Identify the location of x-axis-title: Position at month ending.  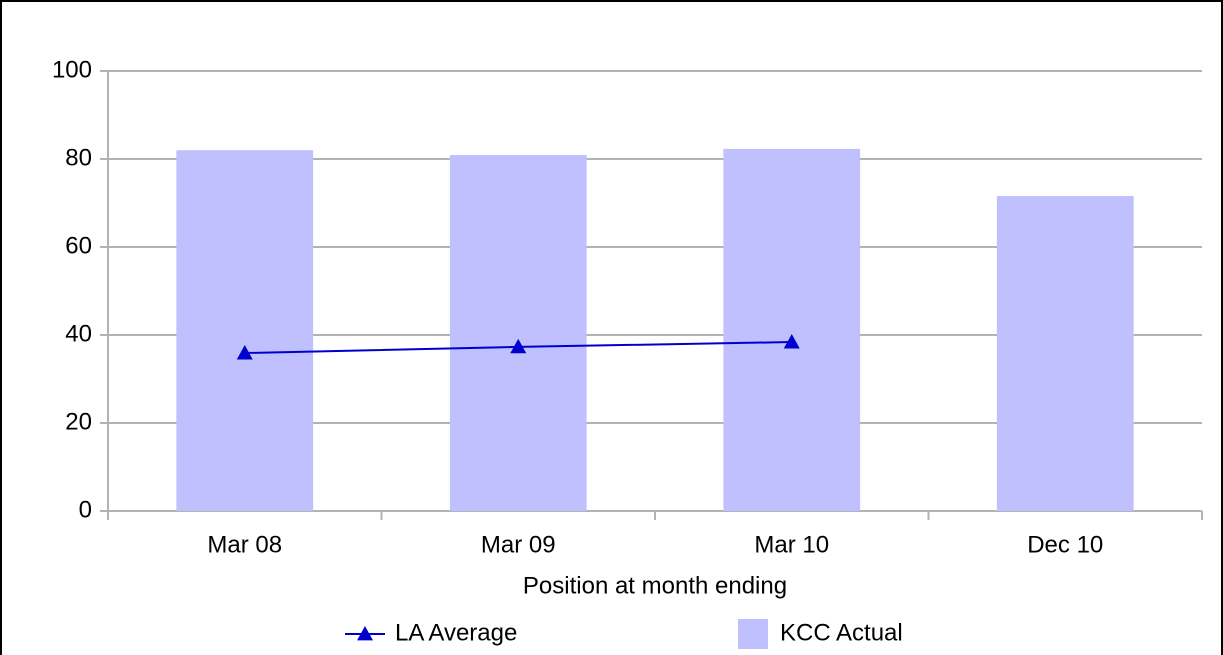
(655, 585).